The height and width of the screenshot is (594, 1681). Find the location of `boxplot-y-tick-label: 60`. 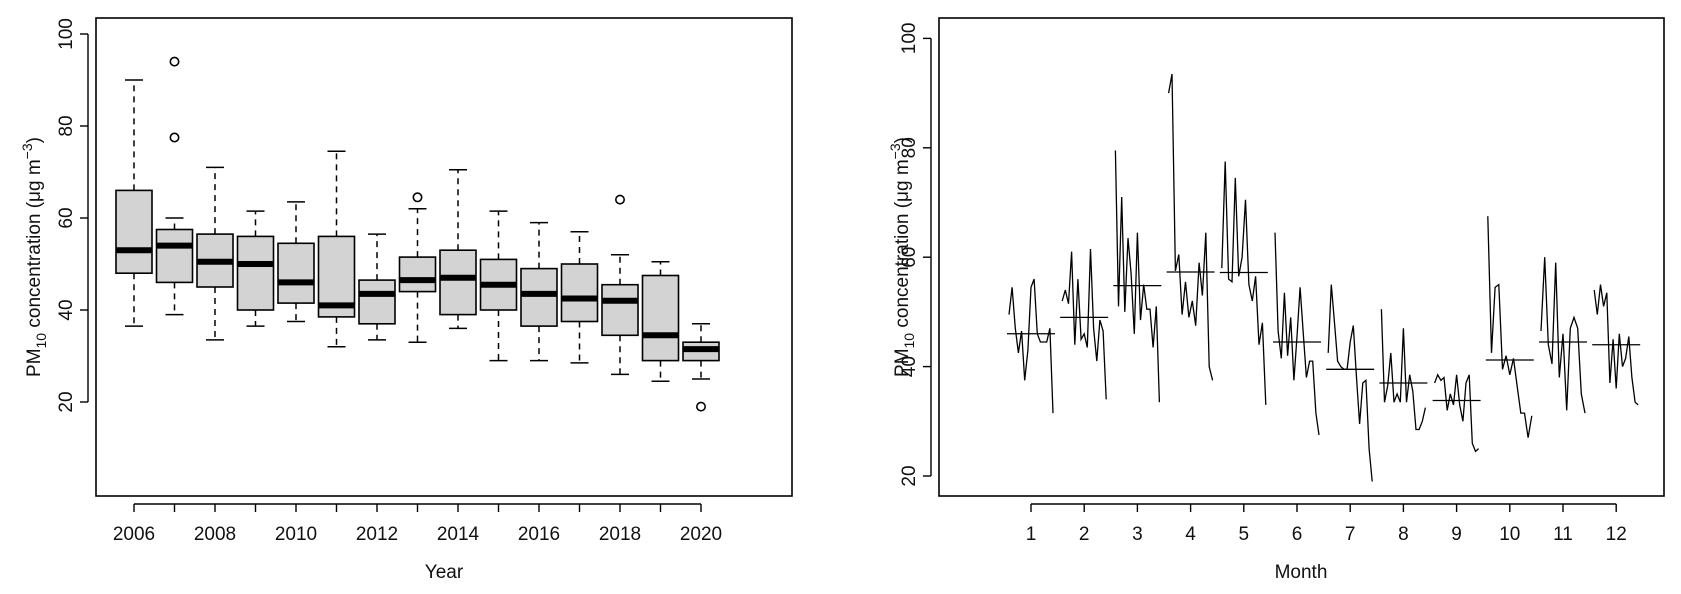

boxplot-y-tick-label: 60 is located at coordinates (66, 217).